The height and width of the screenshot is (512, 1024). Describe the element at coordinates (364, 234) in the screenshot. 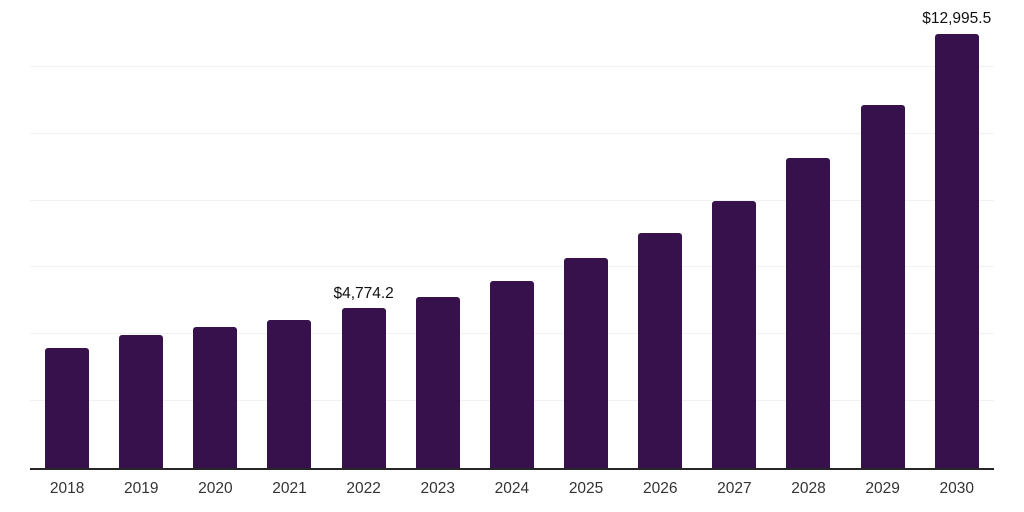

I see `bar-slot: $4,774.2` at that location.